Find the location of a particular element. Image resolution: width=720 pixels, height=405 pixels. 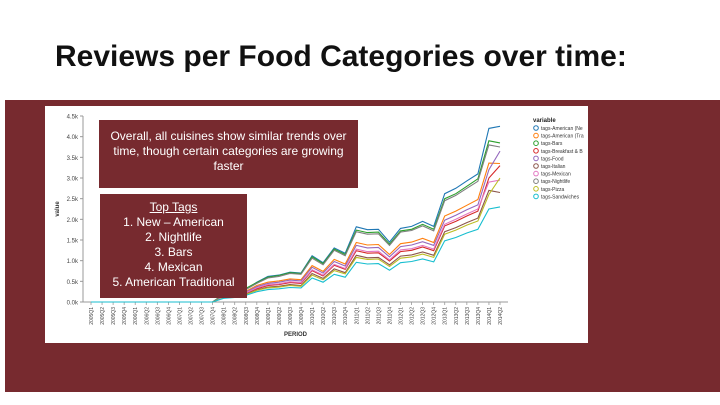

slide-title: Reviews per Food Categories over time: is located at coordinates (341, 56).